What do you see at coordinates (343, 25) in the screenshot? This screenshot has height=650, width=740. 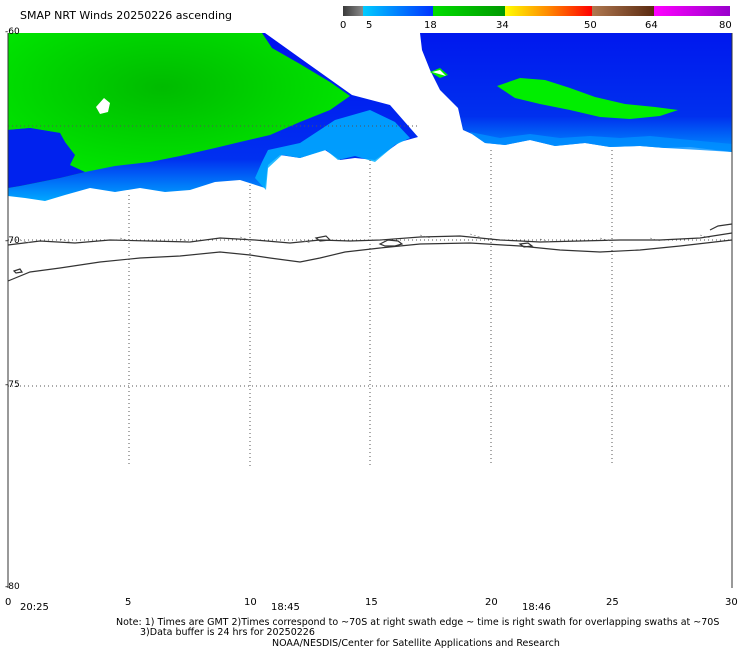 I see `colorbar-tick-0: 0` at bounding box center [343, 25].